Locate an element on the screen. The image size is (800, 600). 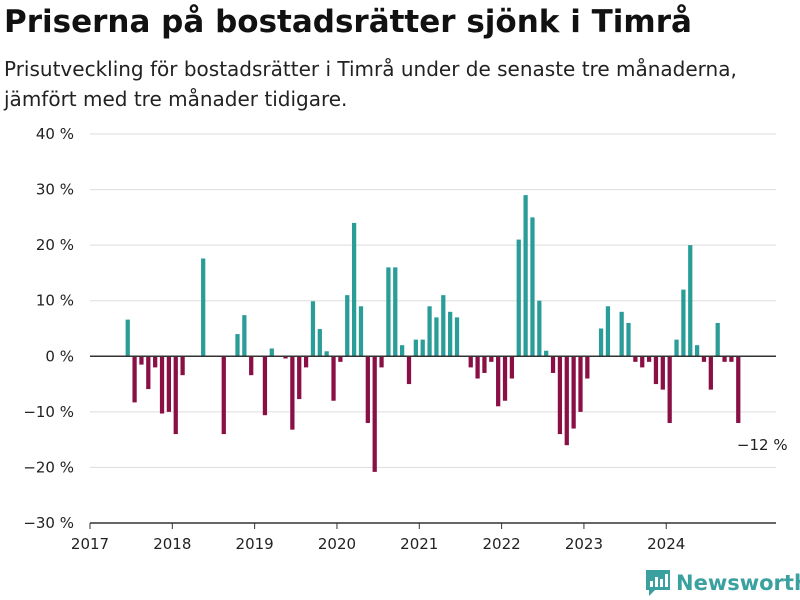
y-tick-label: 20 % is located at coordinates (55, 245).